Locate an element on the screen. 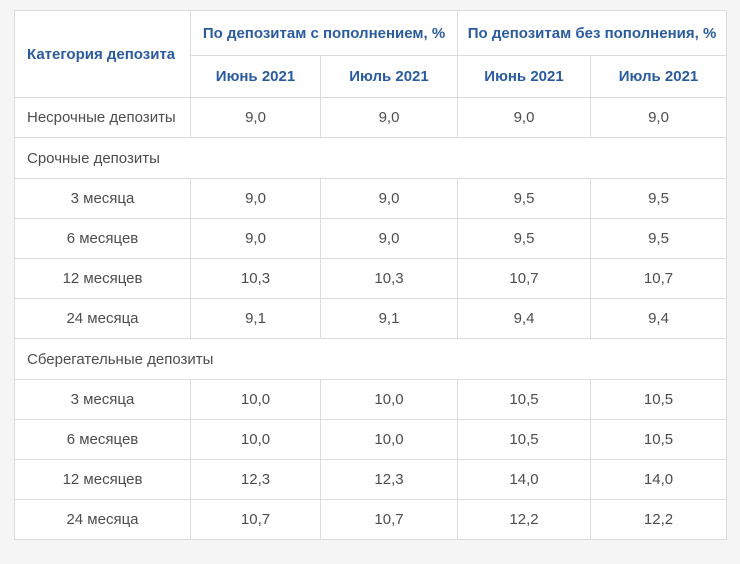  column-group-with-replenishment: По депозитам с пополнением, % is located at coordinates (324, 33).